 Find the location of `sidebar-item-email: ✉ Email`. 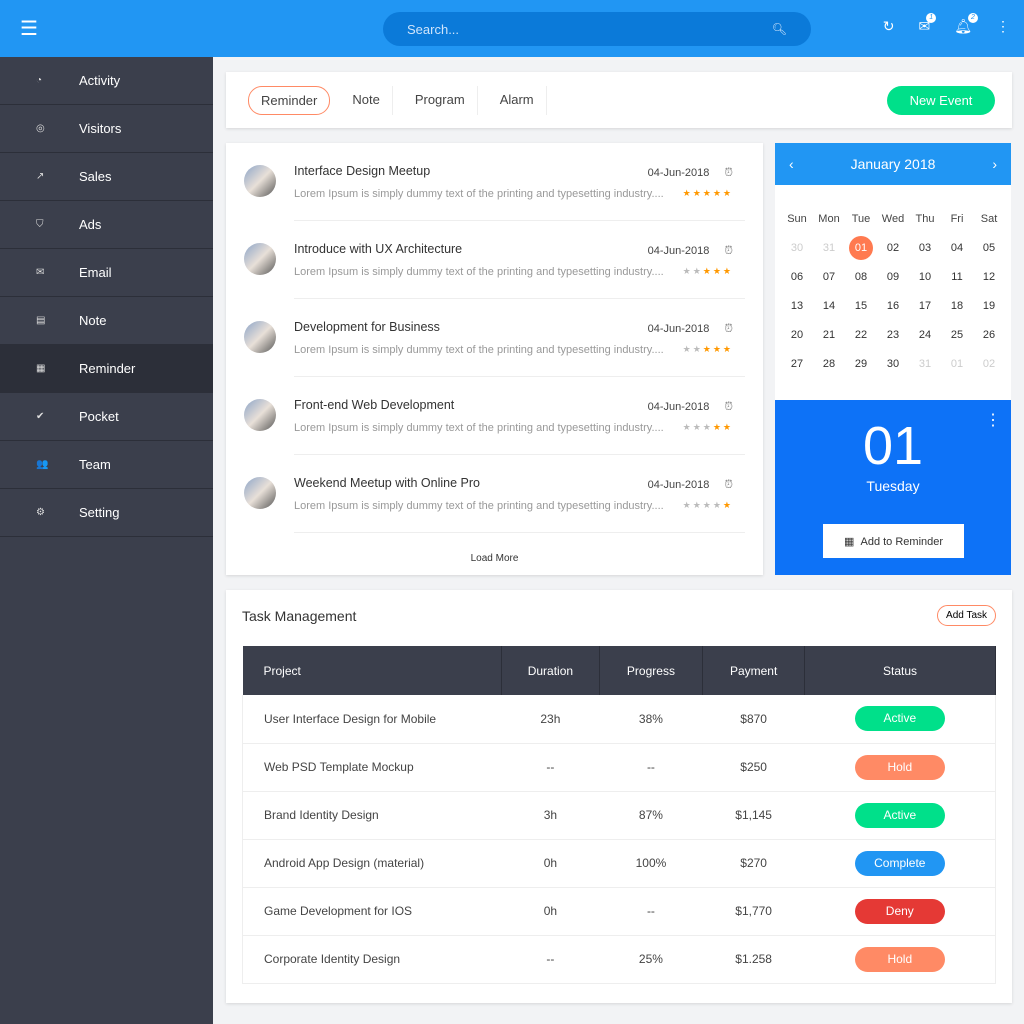

sidebar-item-email: ✉ Email is located at coordinates (106, 273).